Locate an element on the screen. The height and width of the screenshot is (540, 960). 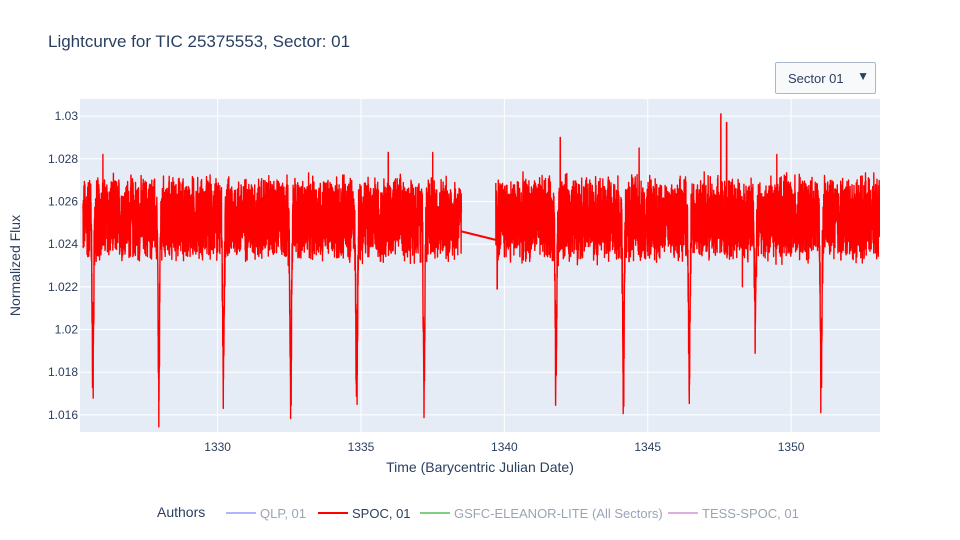
legend-item: TESS-SPOC, 01 is located at coordinates (733, 513).